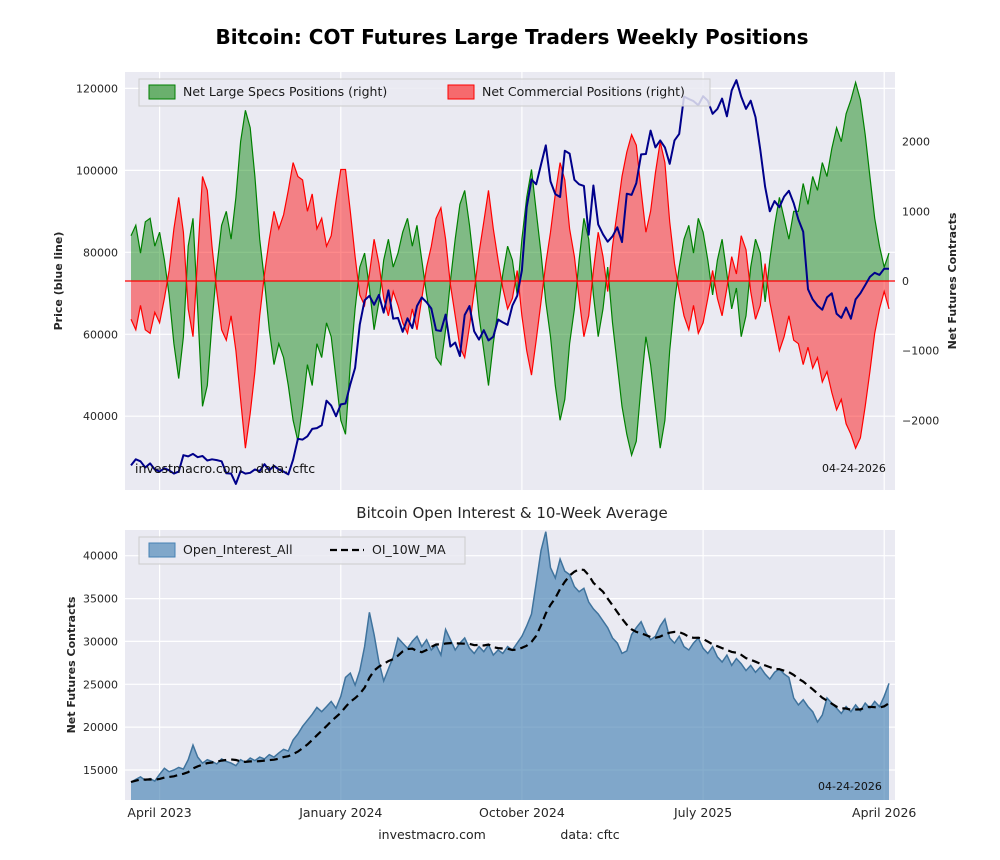 This screenshot has width=1000, height=860. Describe the element at coordinates (162, 92) in the screenshot. I see `specs-legend-swatch` at that location.